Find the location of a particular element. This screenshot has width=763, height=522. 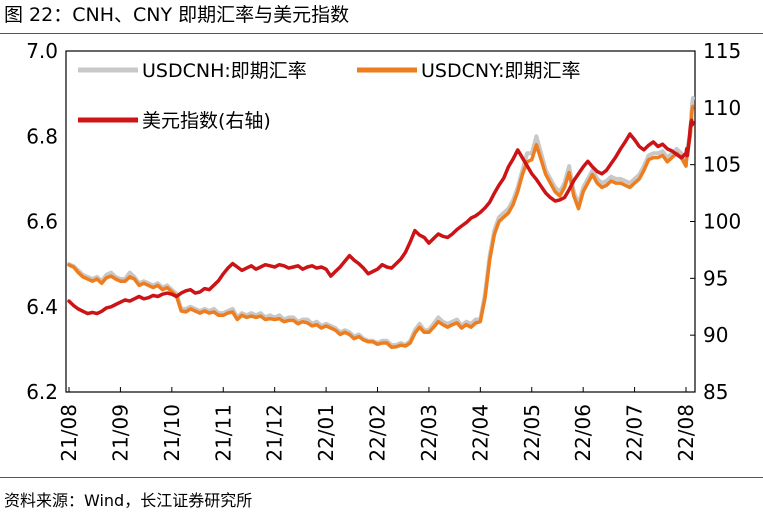

right-tick-label-1: 90 is located at coordinates (715, 335).